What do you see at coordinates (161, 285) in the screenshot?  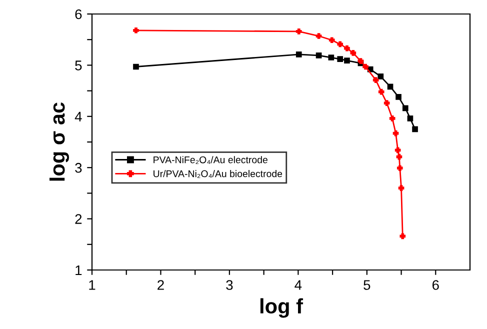 I see `x-tick-label: 2` at bounding box center [161, 285].